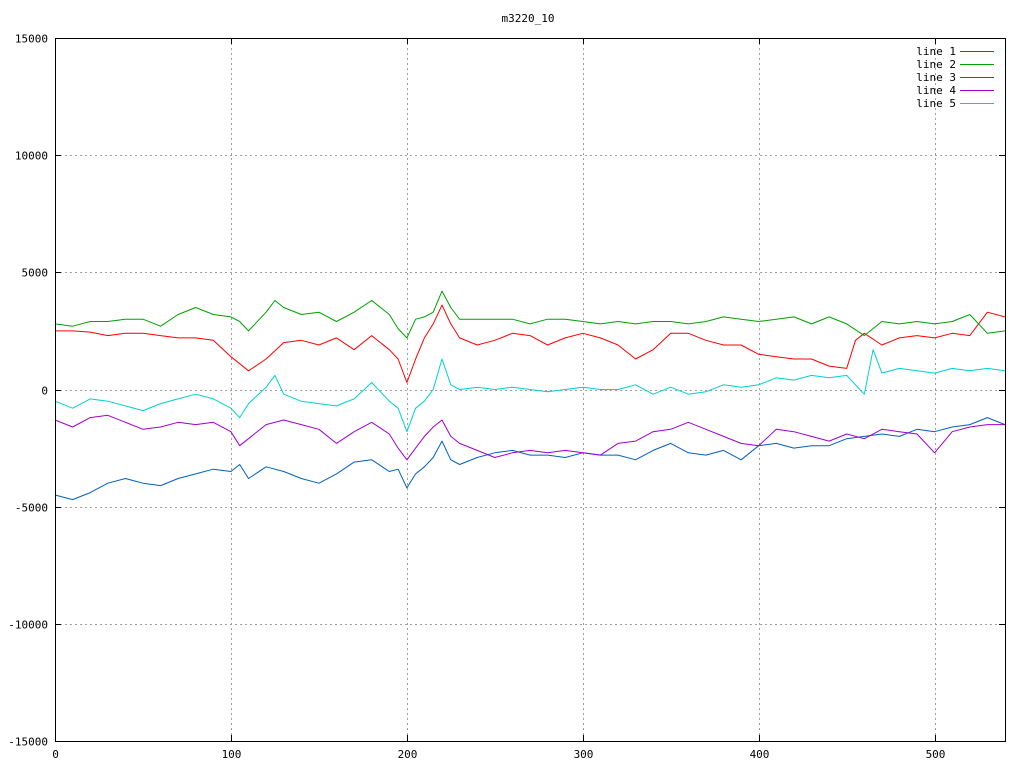 The width and height of the screenshot is (1024, 773). Describe the element at coordinates (28, 742) in the screenshot. I see `y-tick-label: -15000` at that location.